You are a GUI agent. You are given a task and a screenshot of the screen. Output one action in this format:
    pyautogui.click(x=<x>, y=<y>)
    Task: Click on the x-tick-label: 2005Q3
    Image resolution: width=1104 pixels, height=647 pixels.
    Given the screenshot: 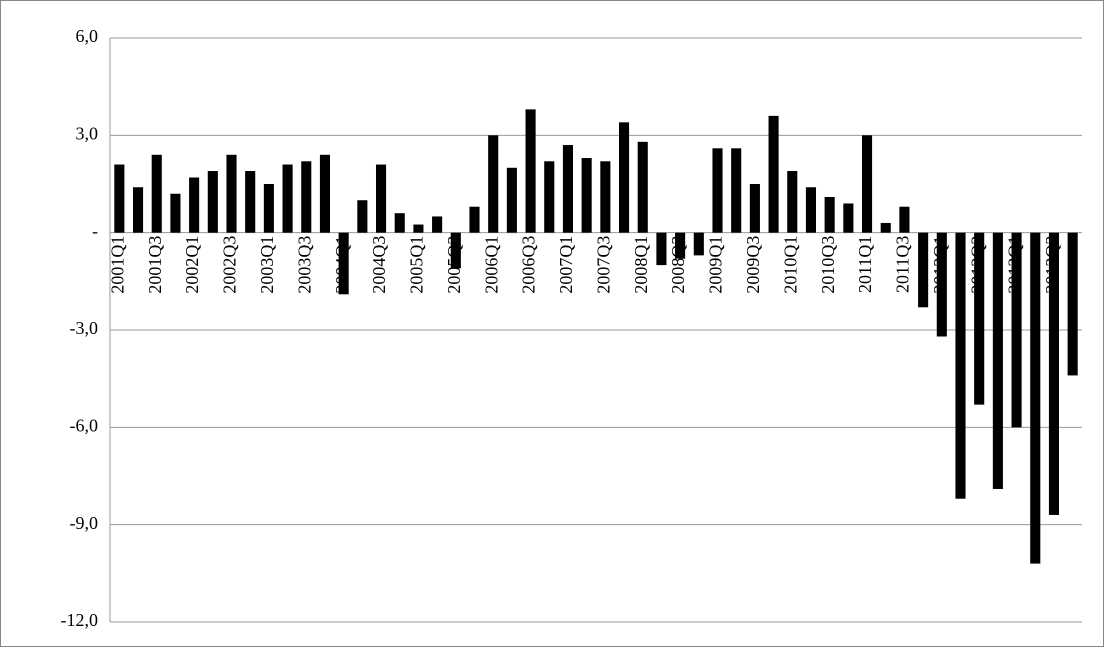 What is the action you would take?
    pyautogui.click(x=454, y=265)
    